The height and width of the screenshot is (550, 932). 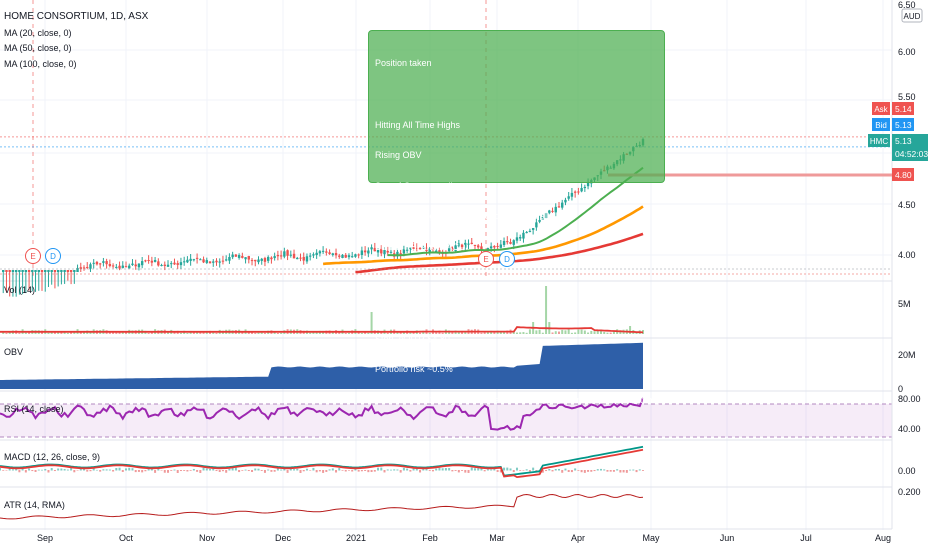 I want to click on time-tick-nov: Nov, so click(x=207, y=538).